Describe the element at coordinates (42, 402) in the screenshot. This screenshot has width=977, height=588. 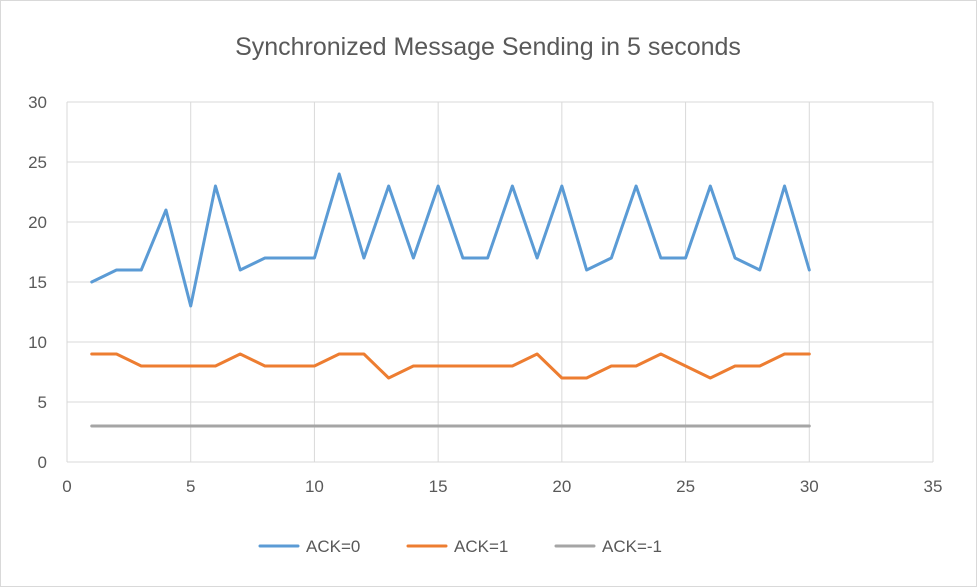
I see `y-tick-label: 5` at that location.